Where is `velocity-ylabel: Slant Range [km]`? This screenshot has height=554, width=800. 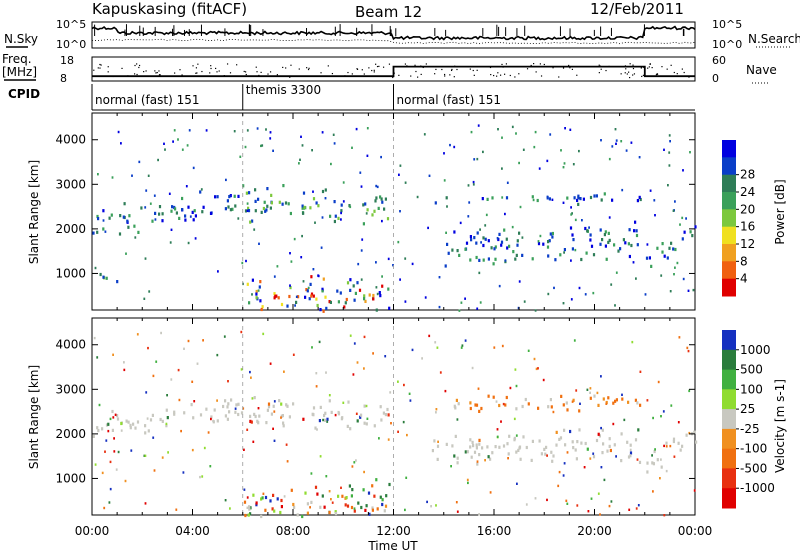
velocity-ylabel: Slant Range [km] is located at coordinates (34, 417).